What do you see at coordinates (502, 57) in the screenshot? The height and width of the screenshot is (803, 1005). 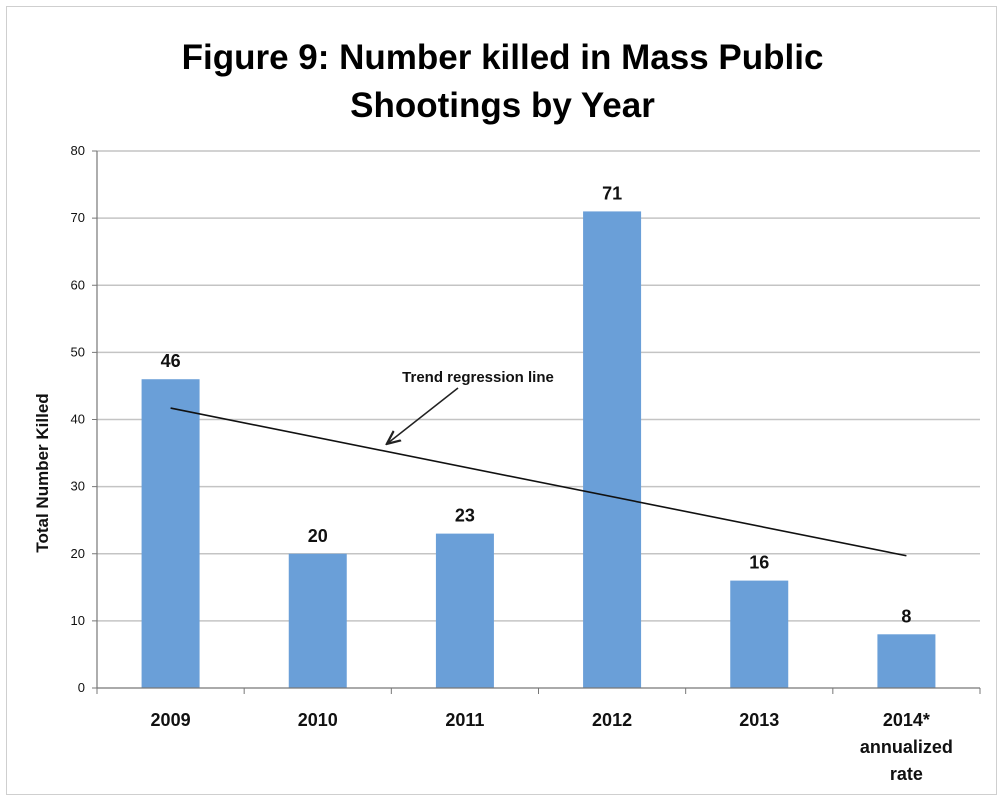 I see `chart-title-line1: Figure 9: Number killed in Mass Public` at bounding box center [502, 57].